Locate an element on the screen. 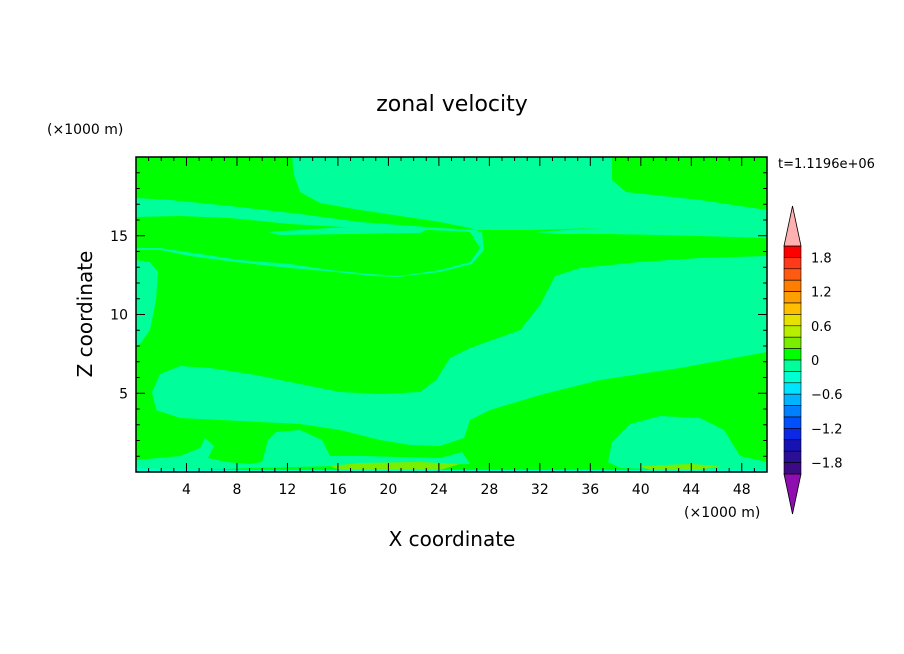 The height and width of the screenshot is (654, 904). field-region-positive-bottom-strip-a is located at coordinates (395, 466).